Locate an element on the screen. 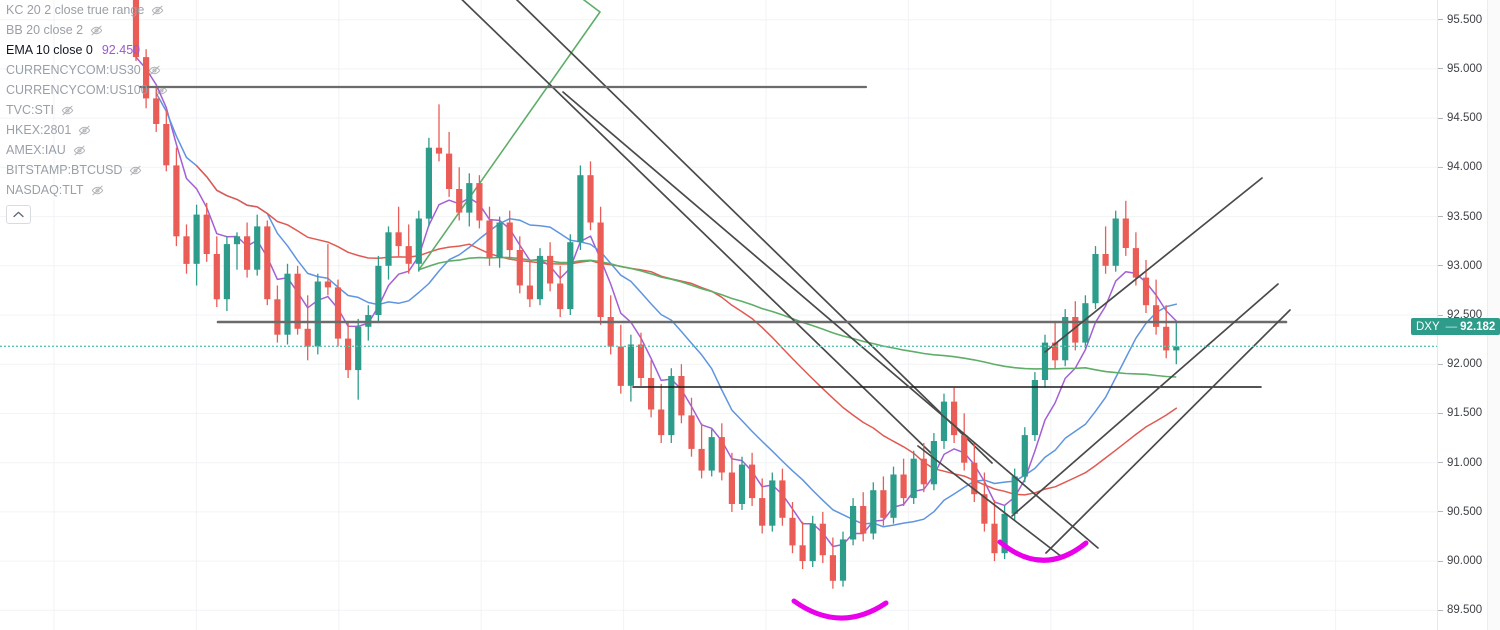 The height and width of the screenshot is (630, 1500). price-tick: 91.500 is located at coordinates (1469, 413).